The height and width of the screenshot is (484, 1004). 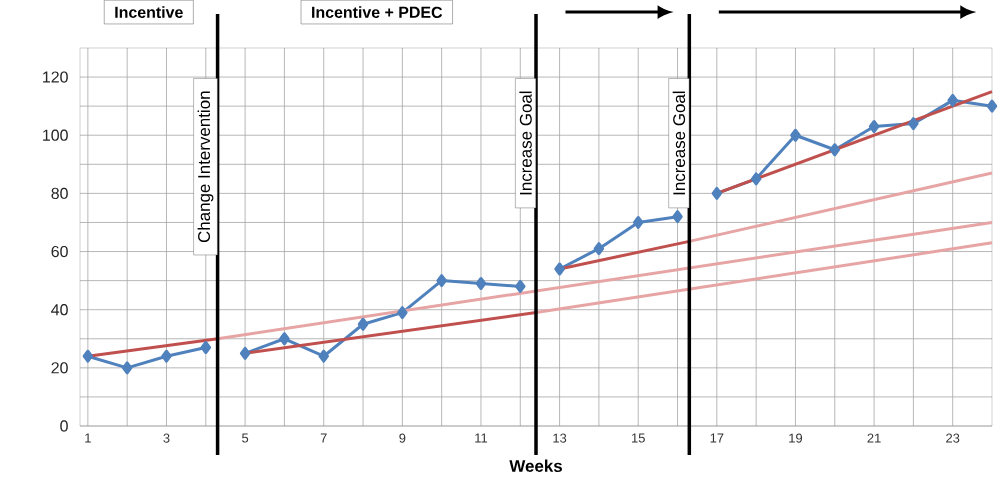 I want to click on y-tick-label: 120, so click(x=55, y=77).